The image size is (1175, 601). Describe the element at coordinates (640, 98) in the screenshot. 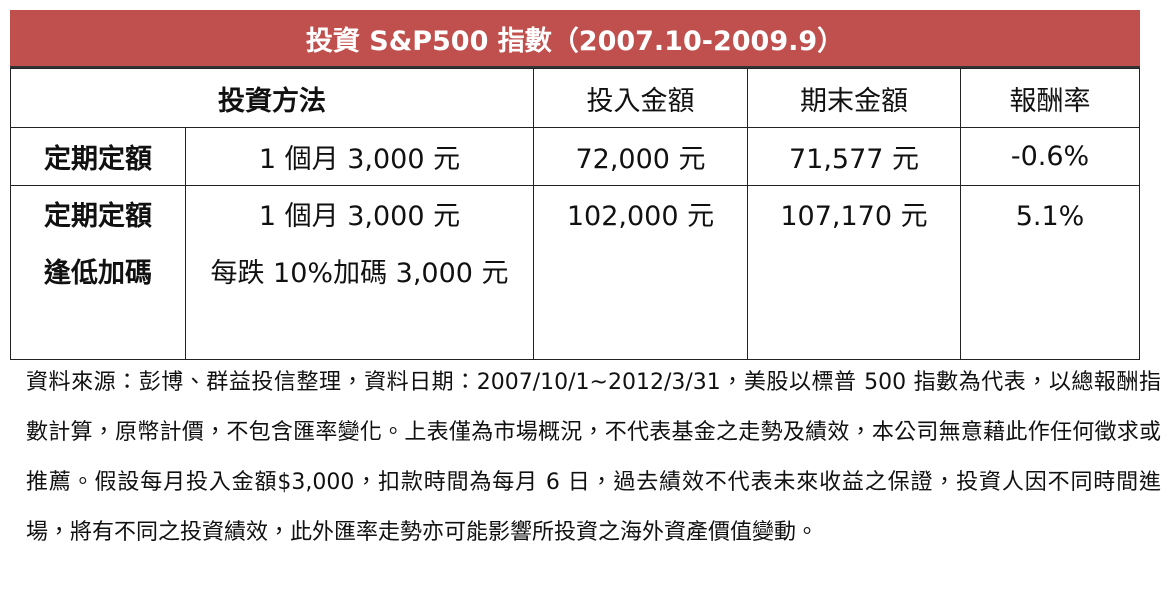

I see `header-cell: 投入金額` at that location.